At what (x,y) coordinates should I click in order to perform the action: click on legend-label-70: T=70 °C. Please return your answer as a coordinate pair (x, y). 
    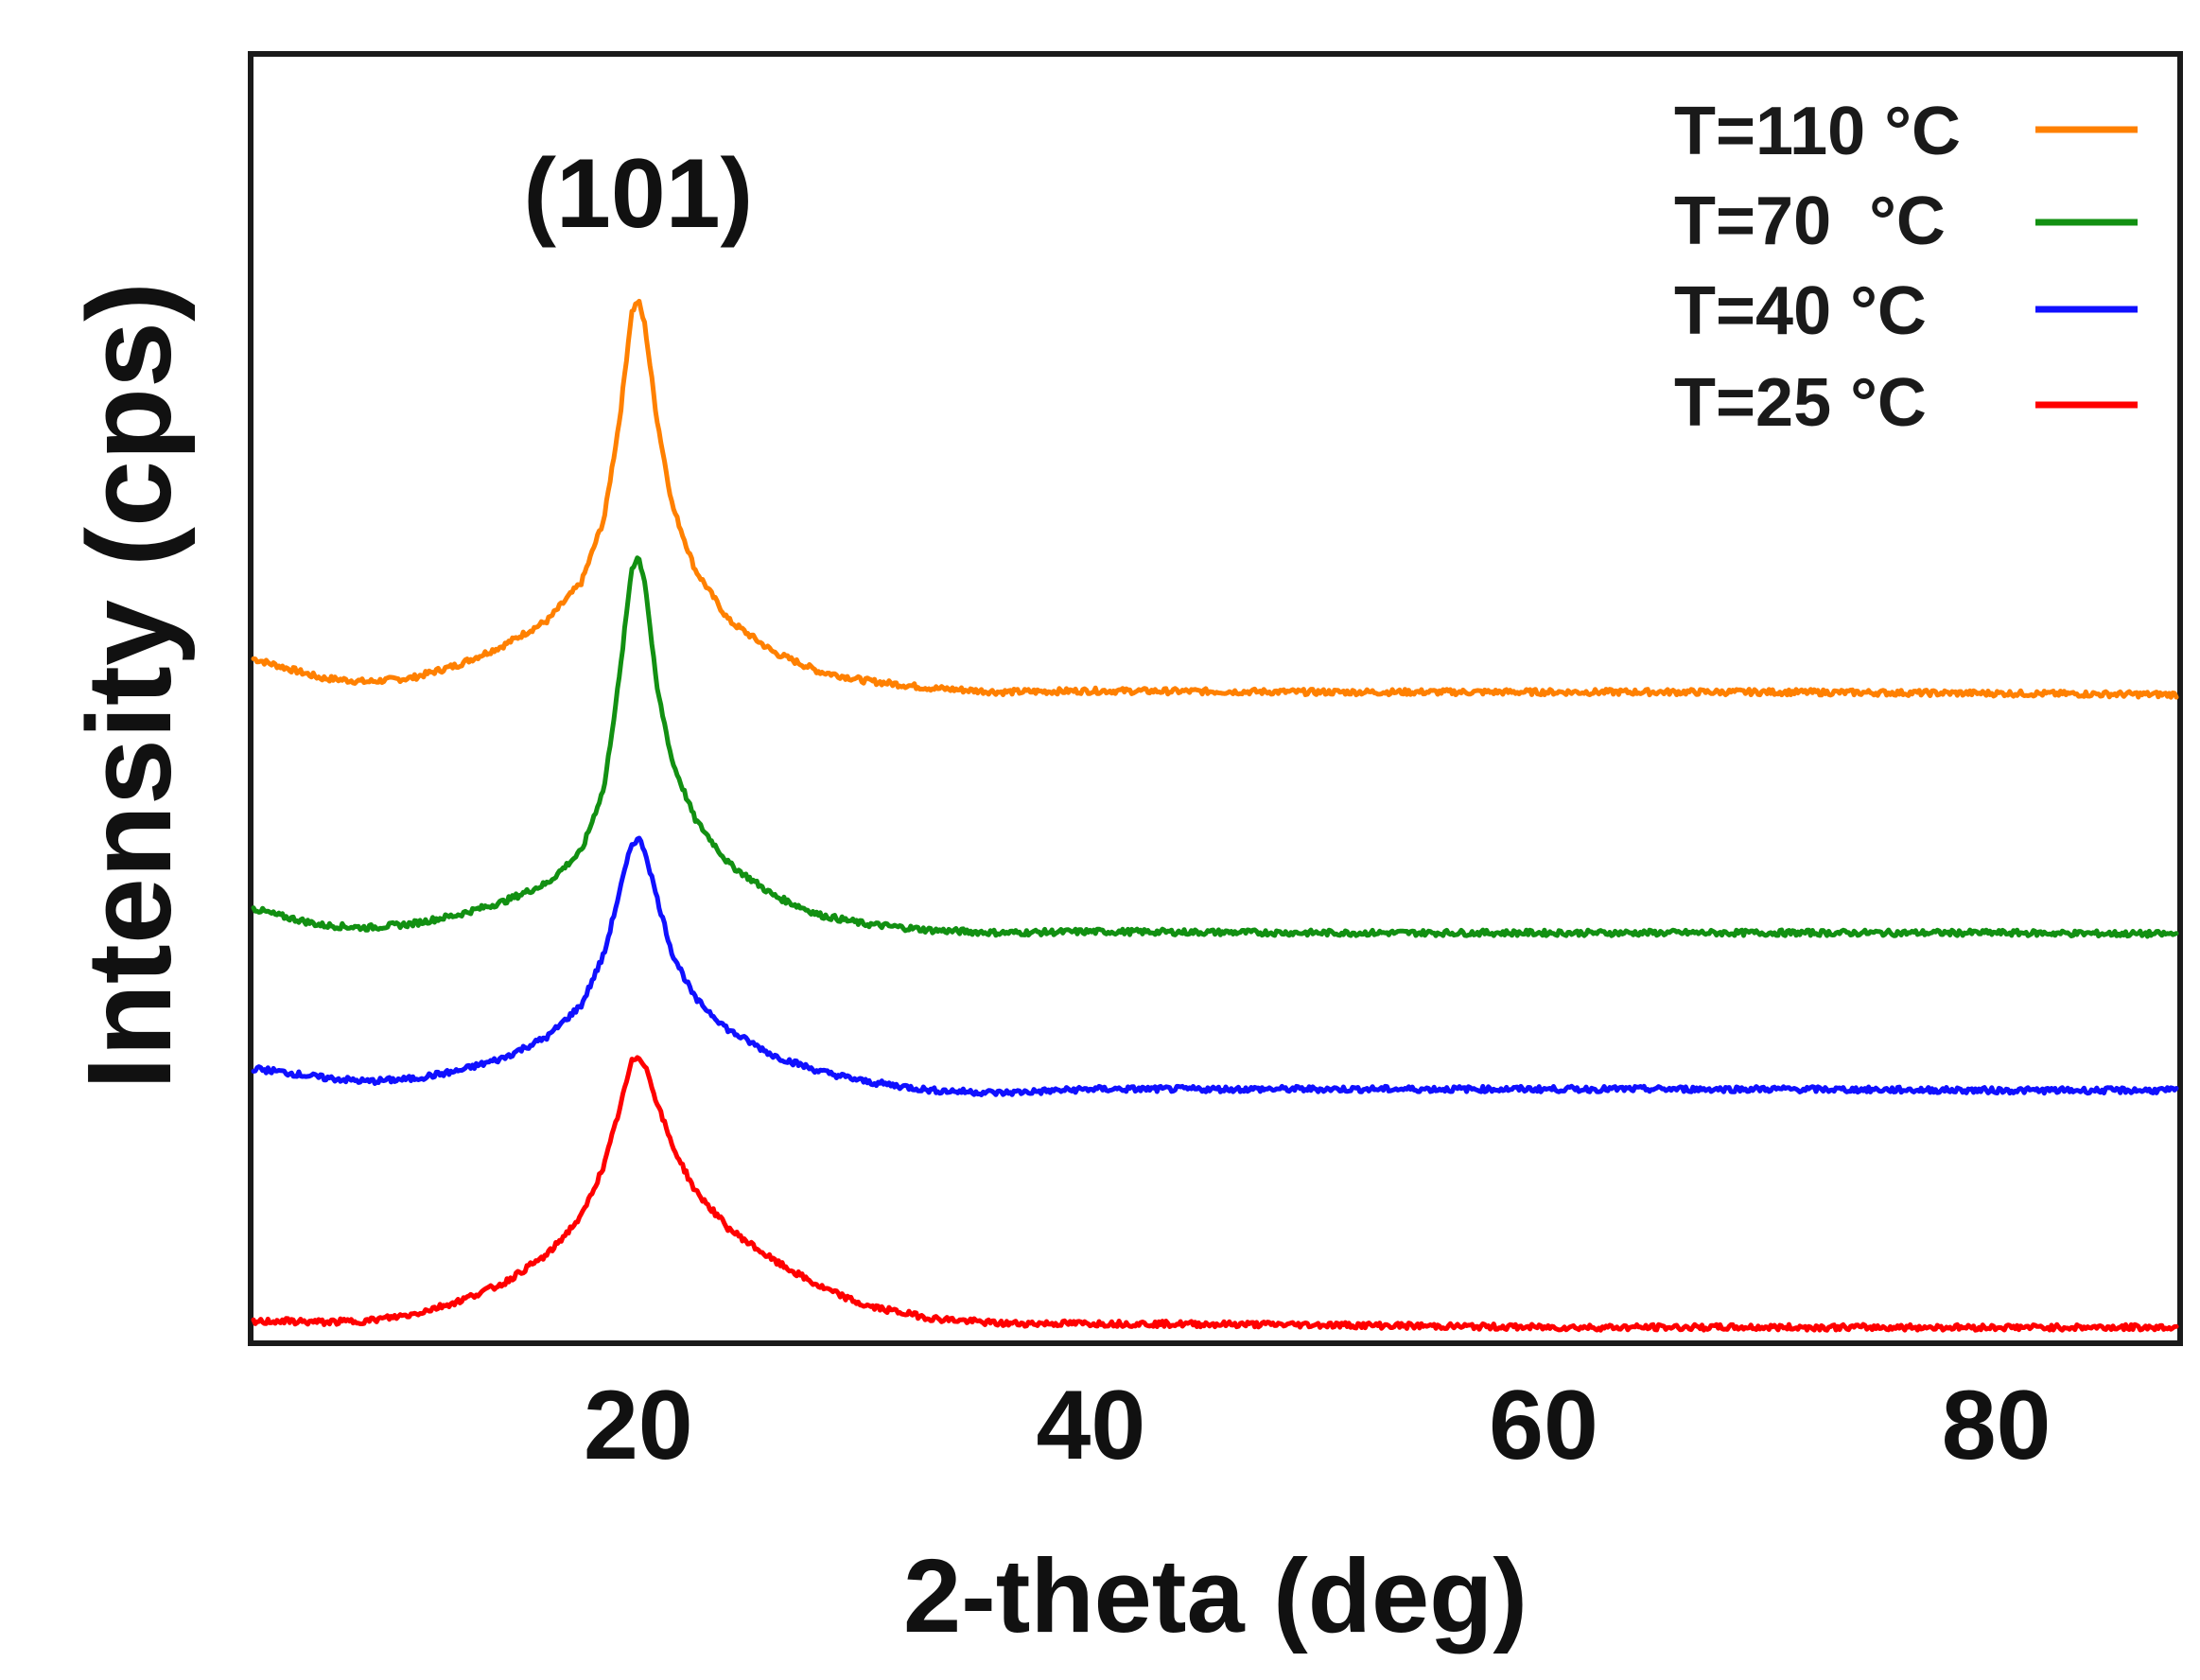
    Looking at the image, I should click on (1810, 221).